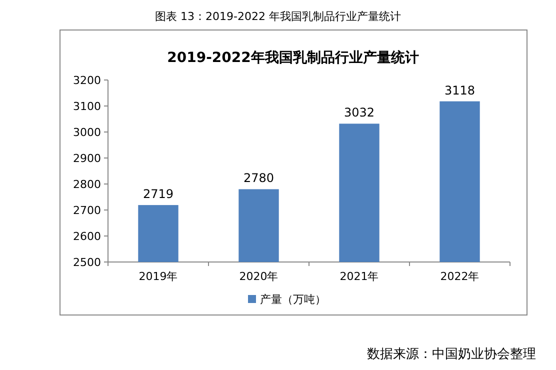 Image resolution: width=556 pixels, height=370 pixels. I want to click on y-tick-label: 2700, so click(87, 210).